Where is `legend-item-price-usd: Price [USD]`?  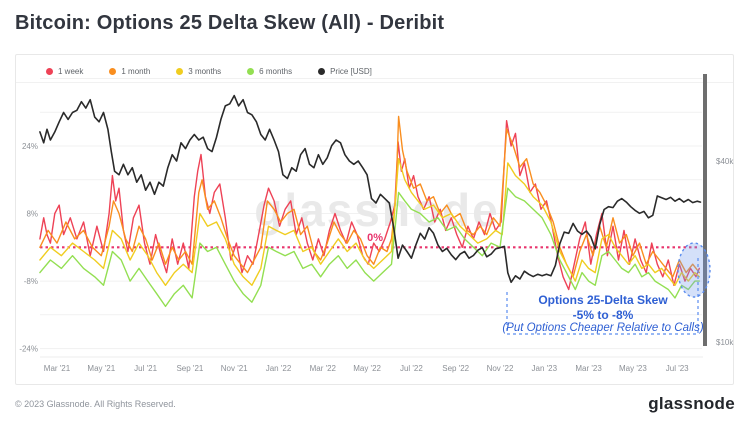 legend-item-price-usd: Price [USD] is located at coordinates (345, 71).